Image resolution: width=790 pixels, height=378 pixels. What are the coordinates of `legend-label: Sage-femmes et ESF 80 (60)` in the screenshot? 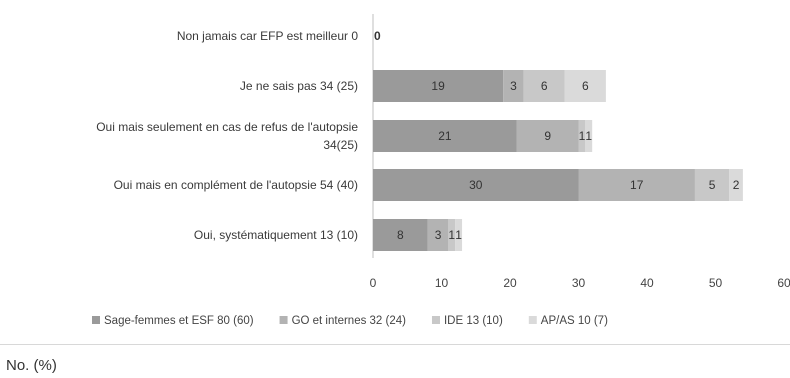 It's located at (179, 321).